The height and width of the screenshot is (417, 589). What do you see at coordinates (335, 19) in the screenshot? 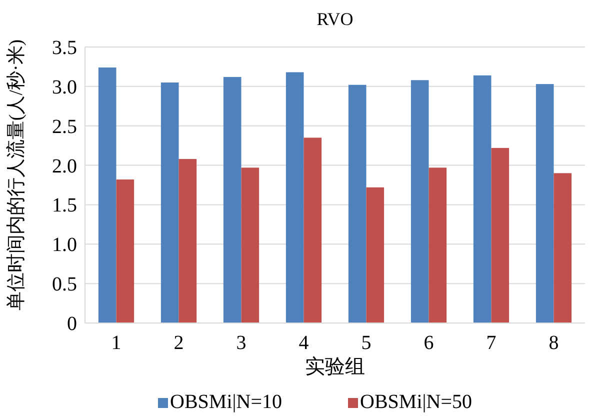
I see `chart-title: RVO` at bounding box center [335, 19].